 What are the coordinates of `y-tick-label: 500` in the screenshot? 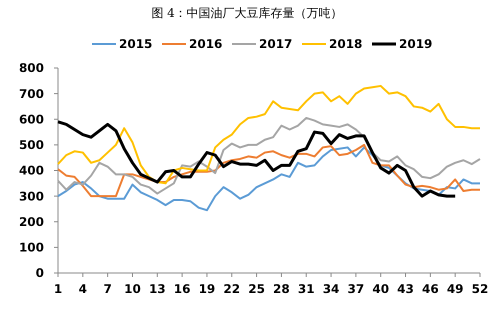 It's located at (31, 145).